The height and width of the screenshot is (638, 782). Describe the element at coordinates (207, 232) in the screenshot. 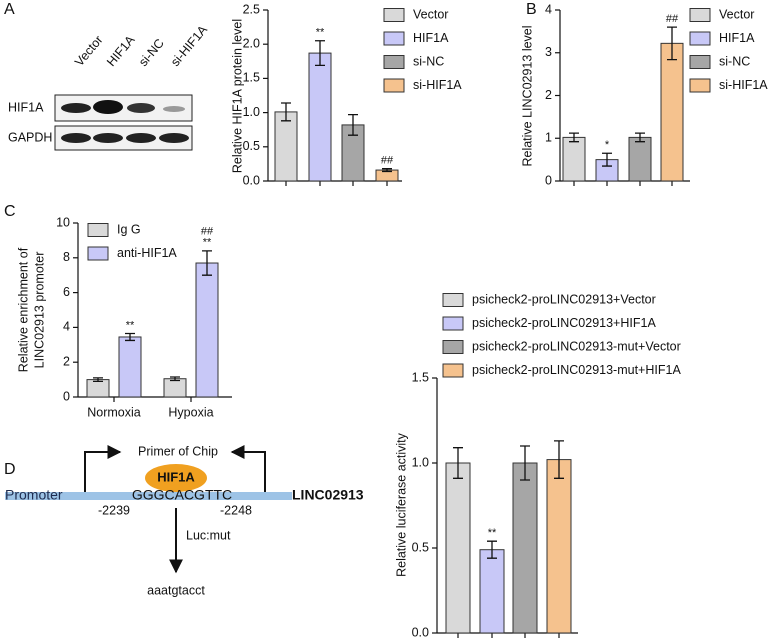

I see `significance-mark: ##` at that location.